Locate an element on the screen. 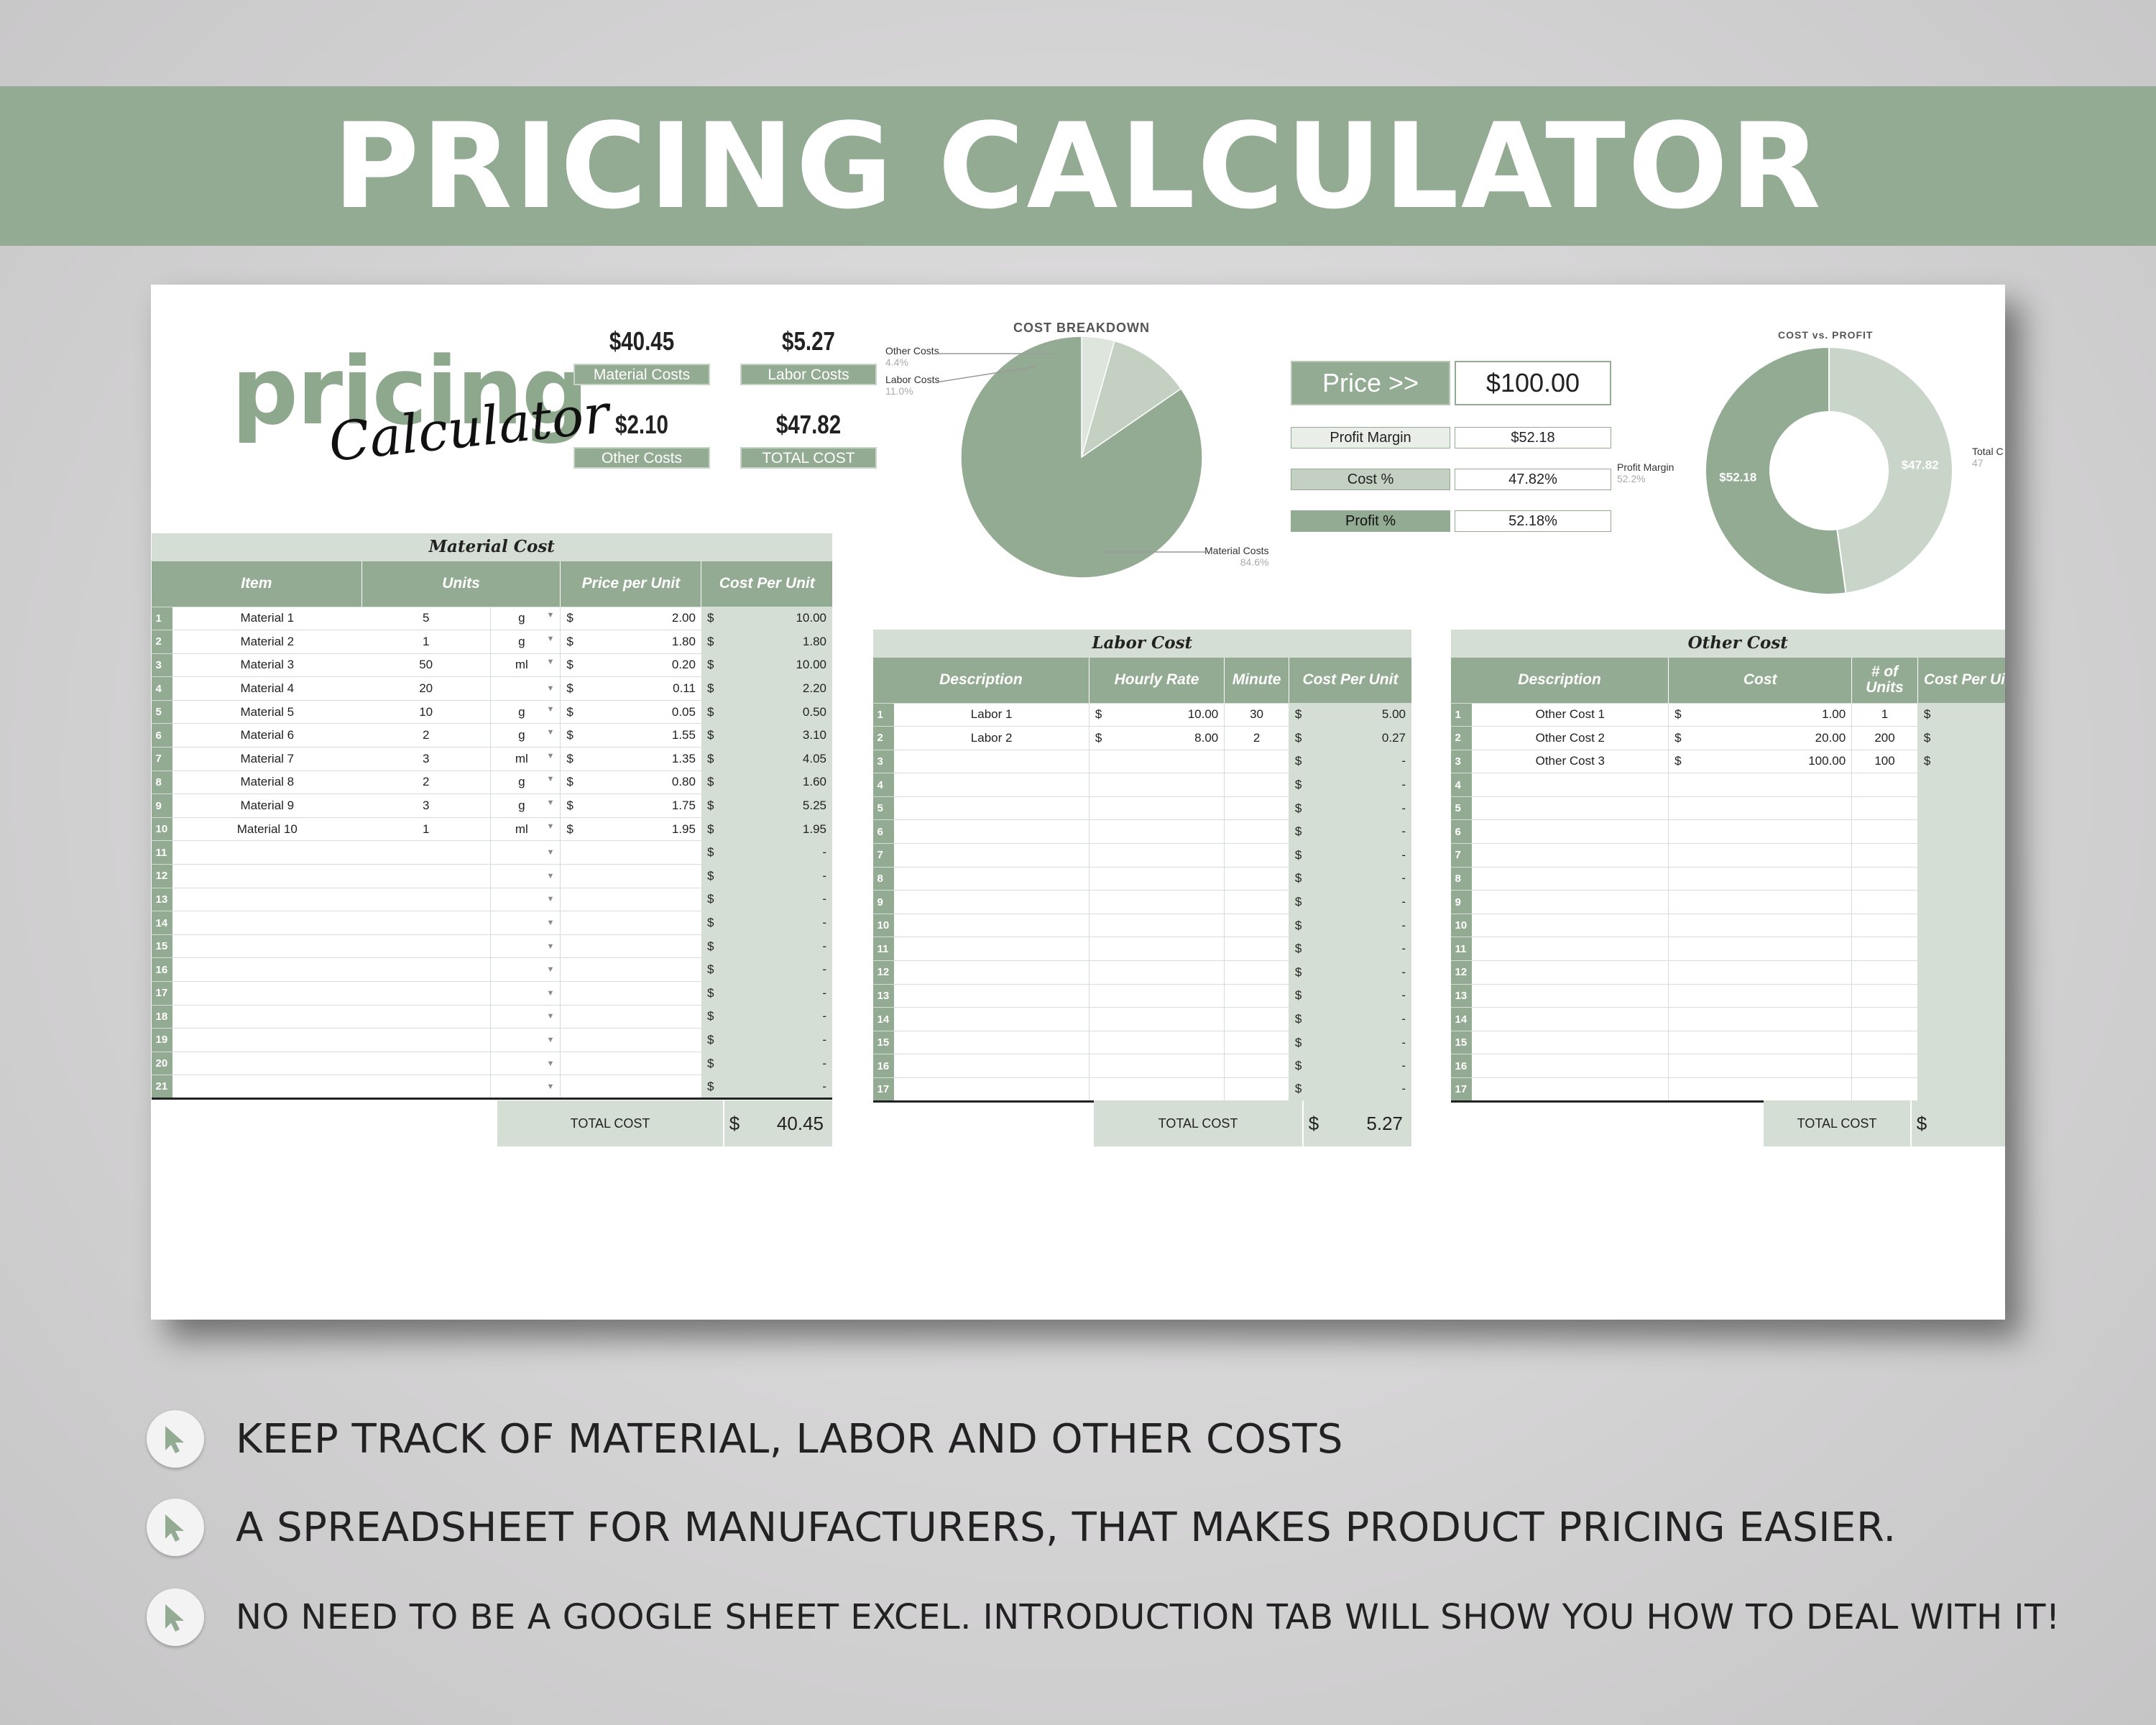 Image resolution: width=2156 pixels, height=1725 pixels. rate-cell: 10.00 is located at coordinates (1166, 715).